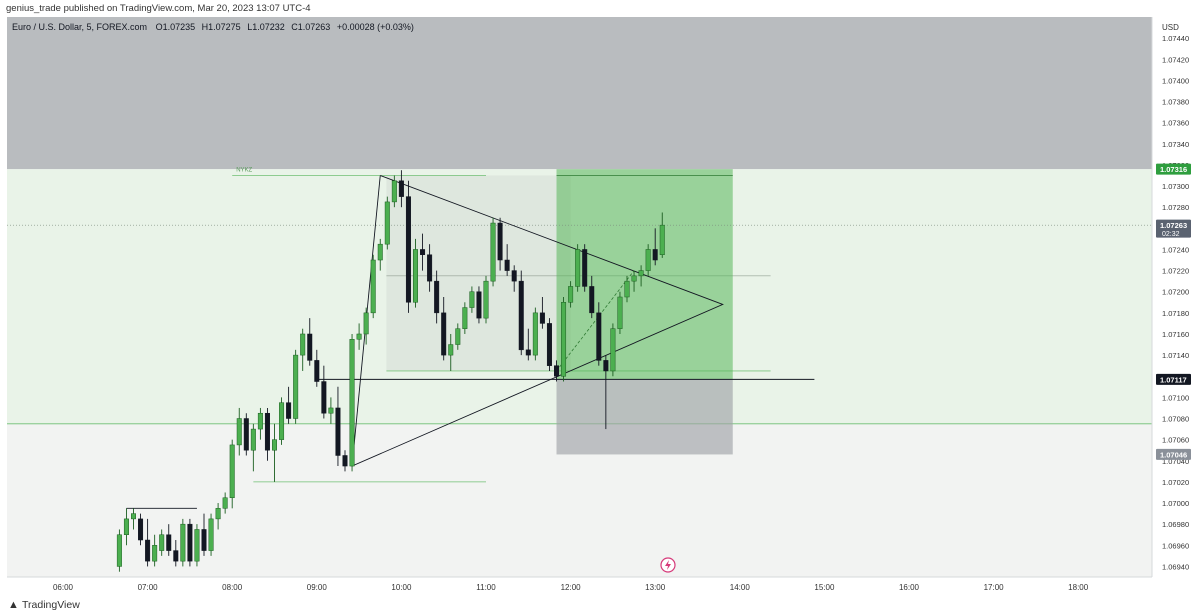 The width and height of the screenshot is (1200, 614). Describe the element at coordinates (1175, 482) in the screenshot. I see `price-tick-label: 1.07020` at that location.